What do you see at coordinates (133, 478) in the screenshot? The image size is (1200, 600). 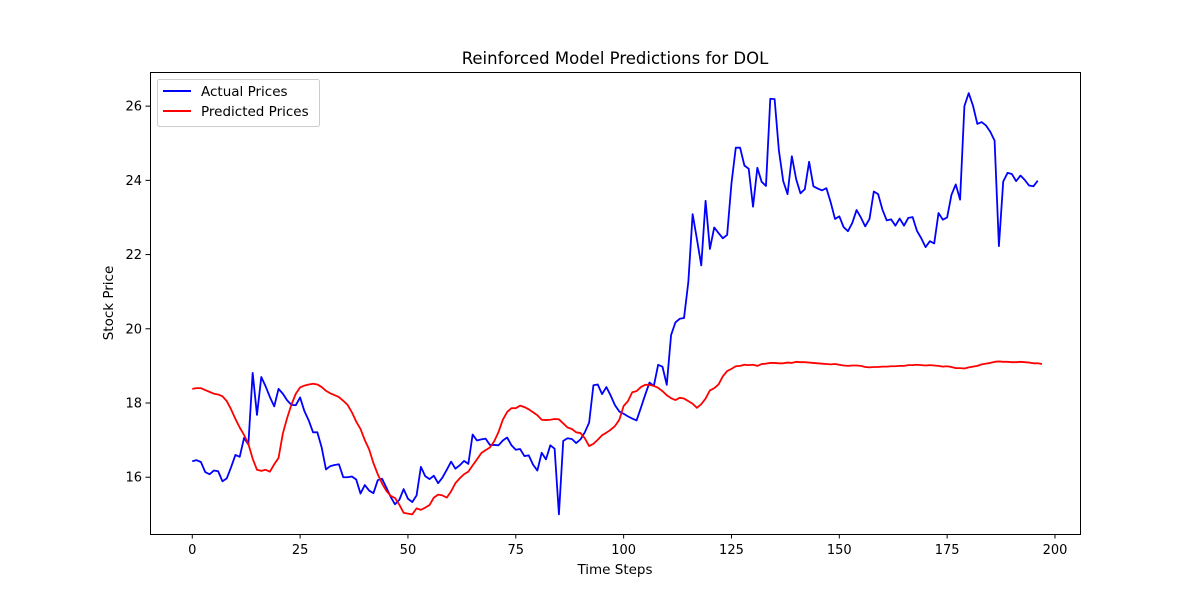 I see `y-tick-label: 16` at bounding box center [133, 478].